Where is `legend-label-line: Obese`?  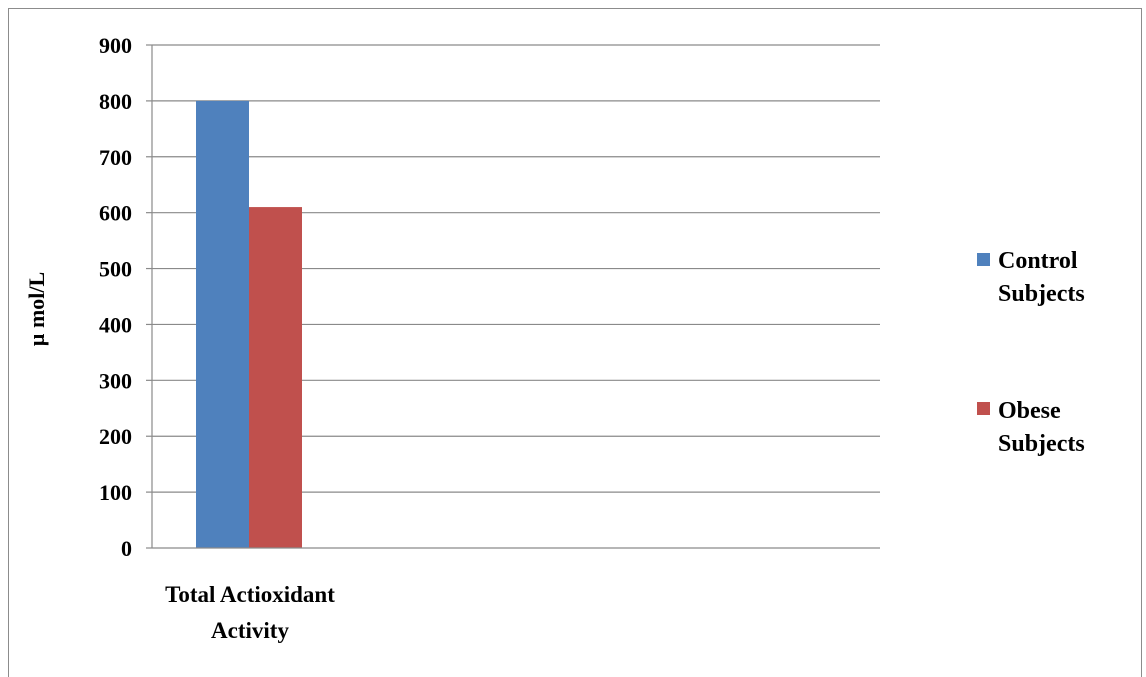 legend-label-line: Obese is located at coordinates (1029, 411).